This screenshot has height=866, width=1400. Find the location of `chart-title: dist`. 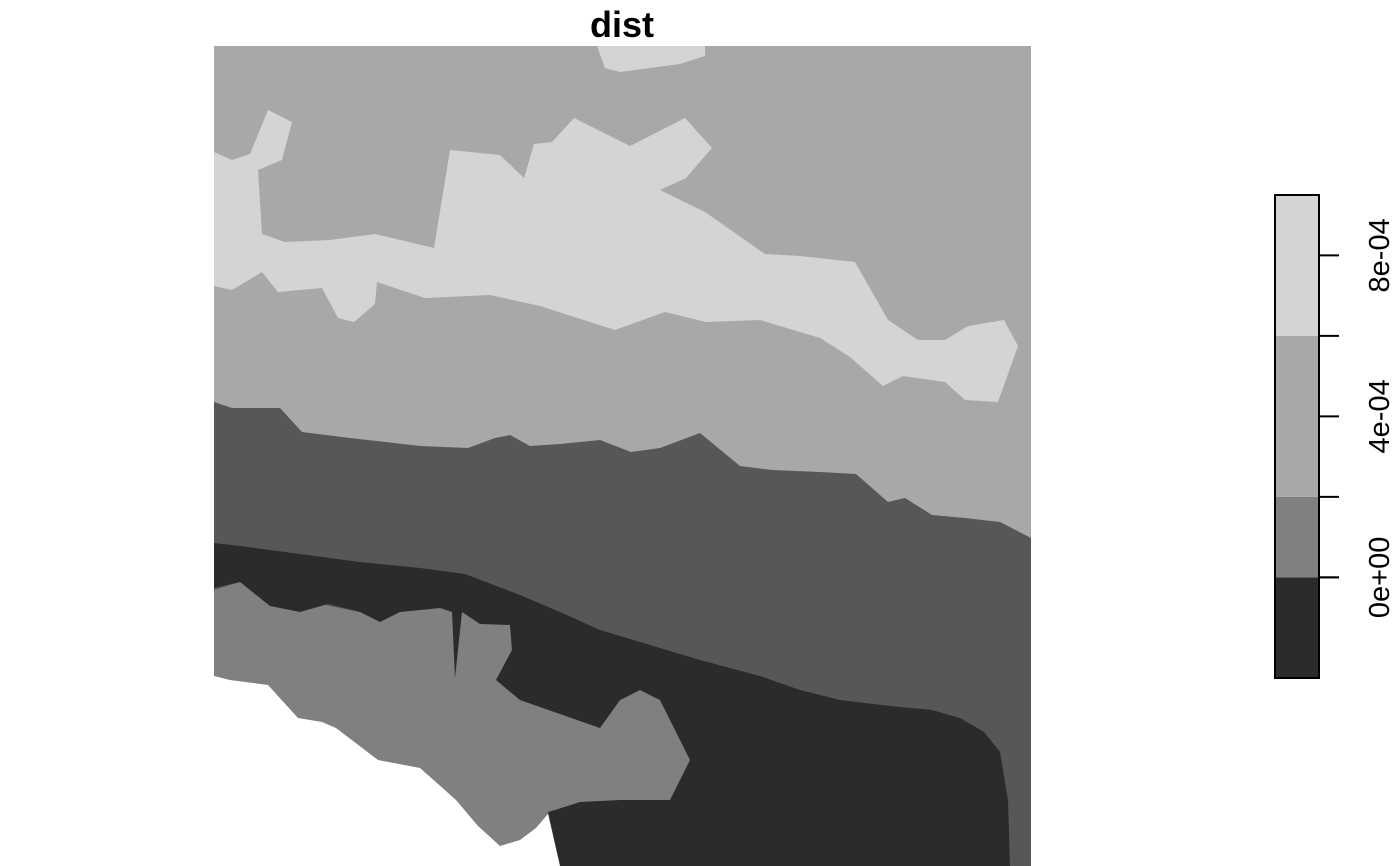

chart-title: dist is located at coordinates (622, 24).